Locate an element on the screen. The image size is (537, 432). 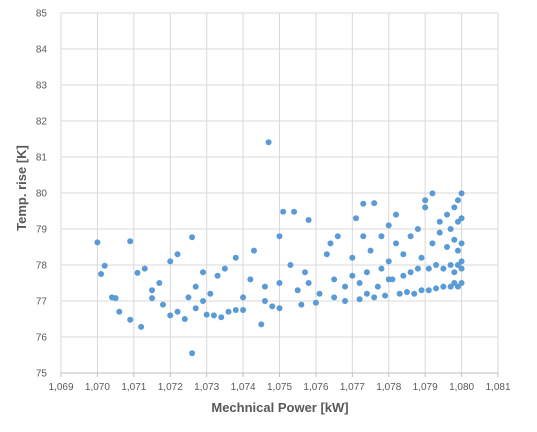
x-tick-label: 1,081 is located at coordinates (497, 387).